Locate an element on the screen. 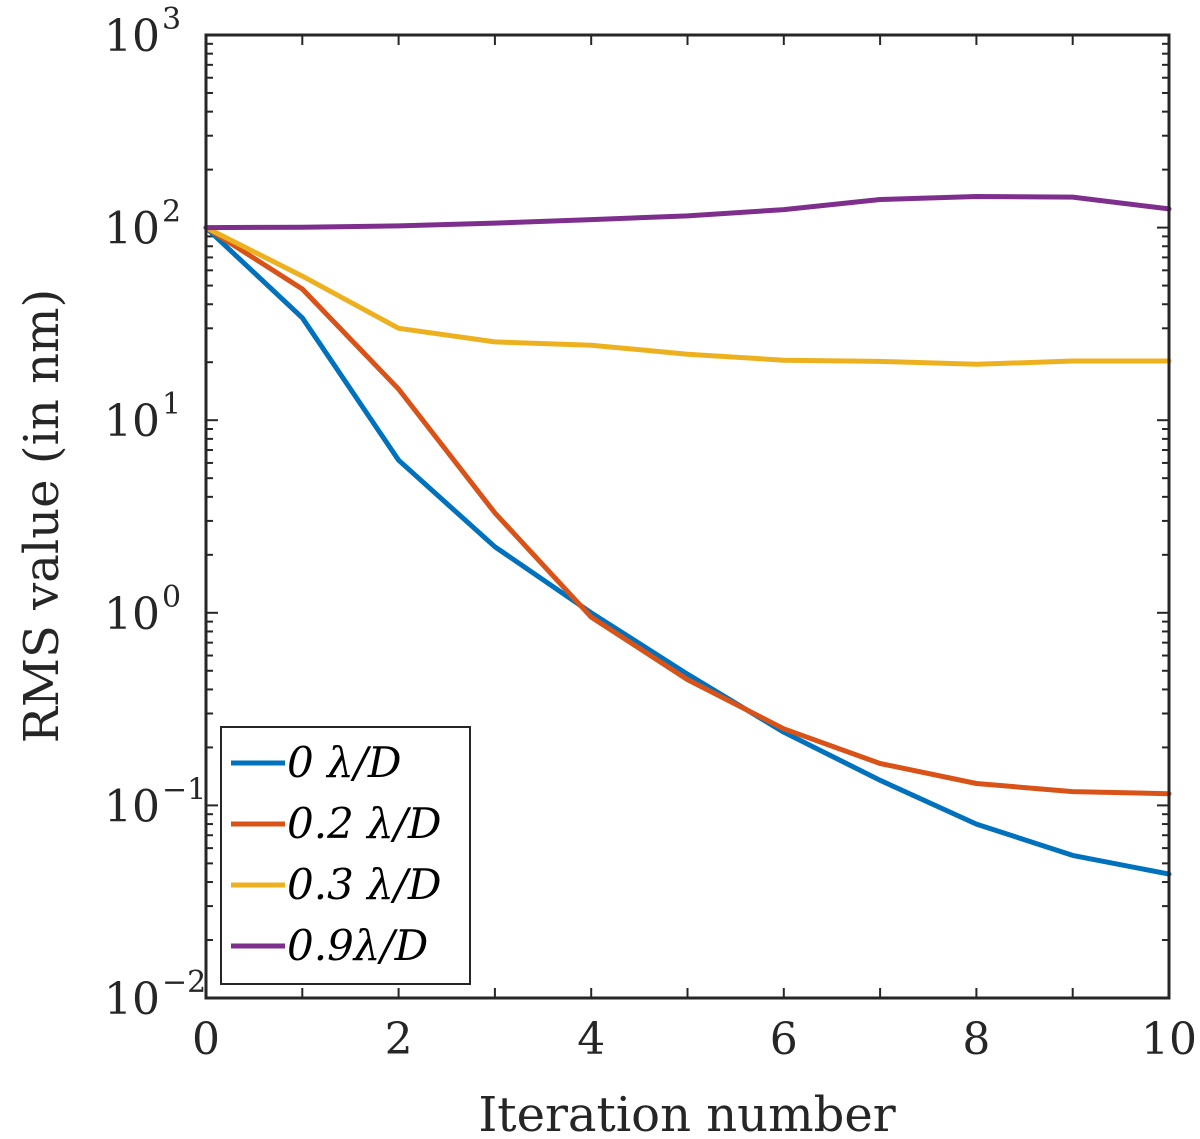  x-tick-label: 10 is located at coordinates (1169, 1039).